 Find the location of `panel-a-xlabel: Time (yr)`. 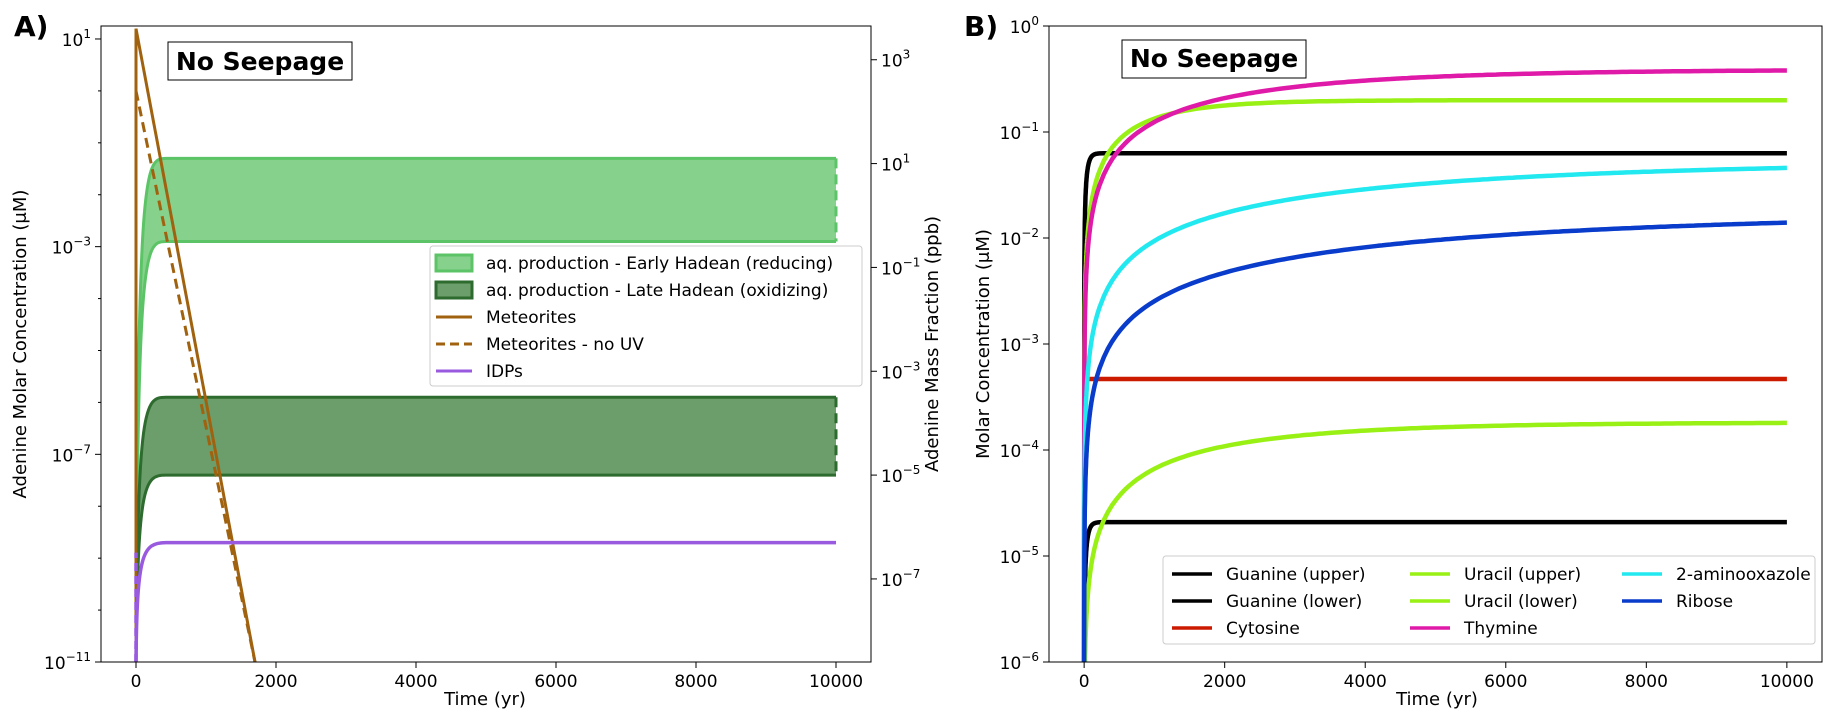

panel-a-xlabel: Time (yr) is located at coordinates (484, 699).